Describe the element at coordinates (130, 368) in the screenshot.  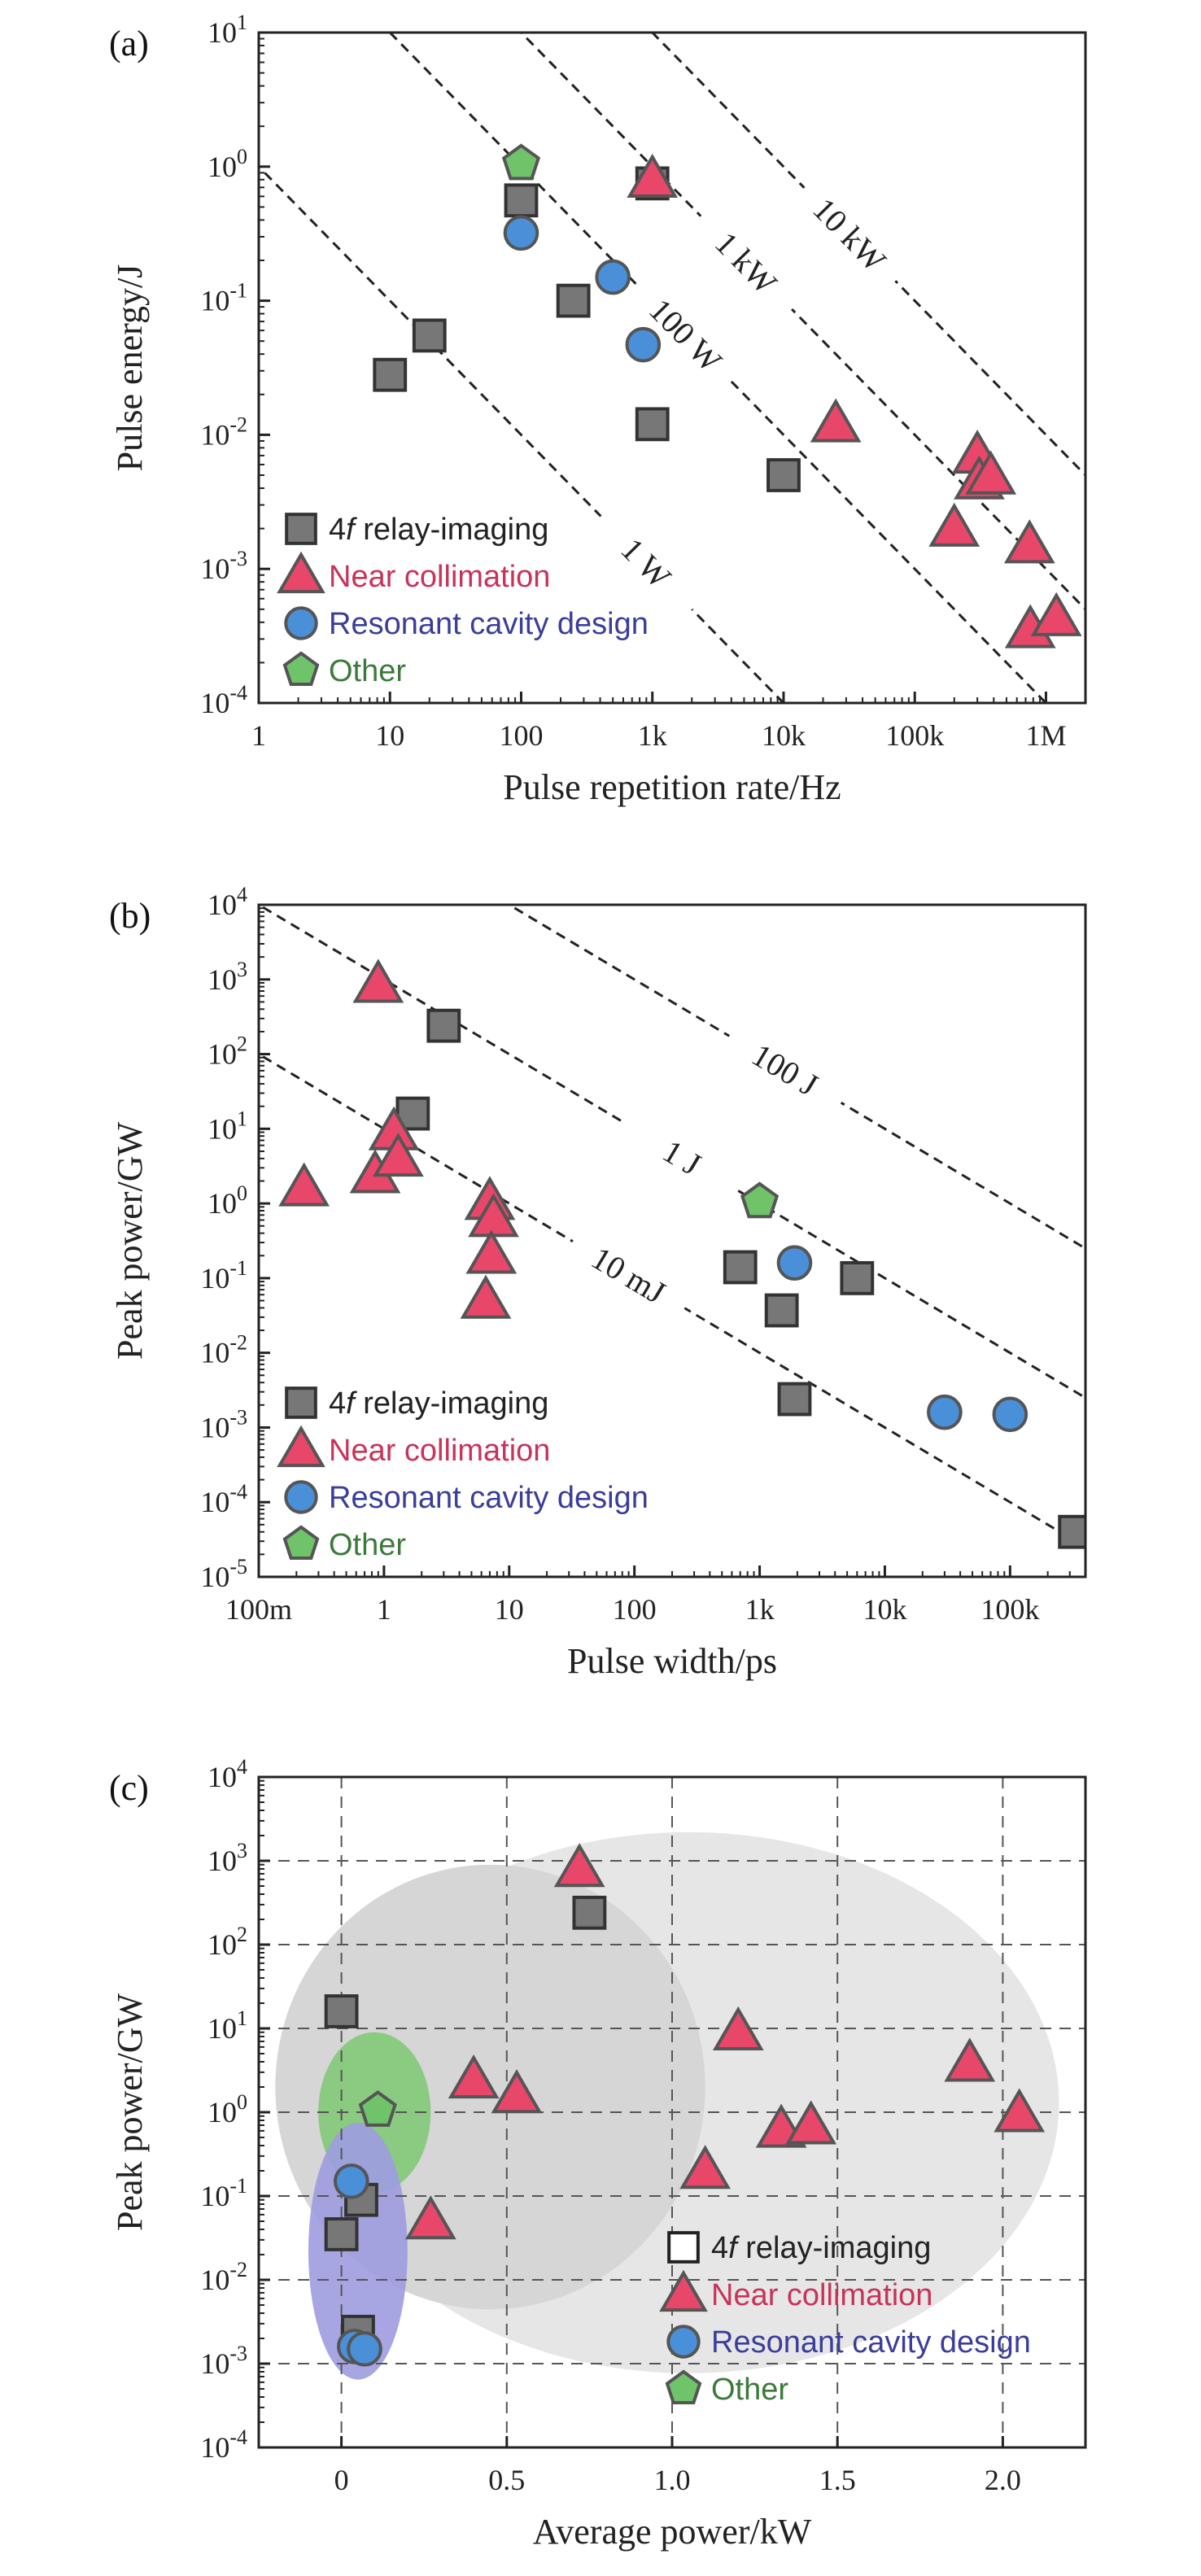
I see `y-axis-label: Pulse energy/J` at that location.